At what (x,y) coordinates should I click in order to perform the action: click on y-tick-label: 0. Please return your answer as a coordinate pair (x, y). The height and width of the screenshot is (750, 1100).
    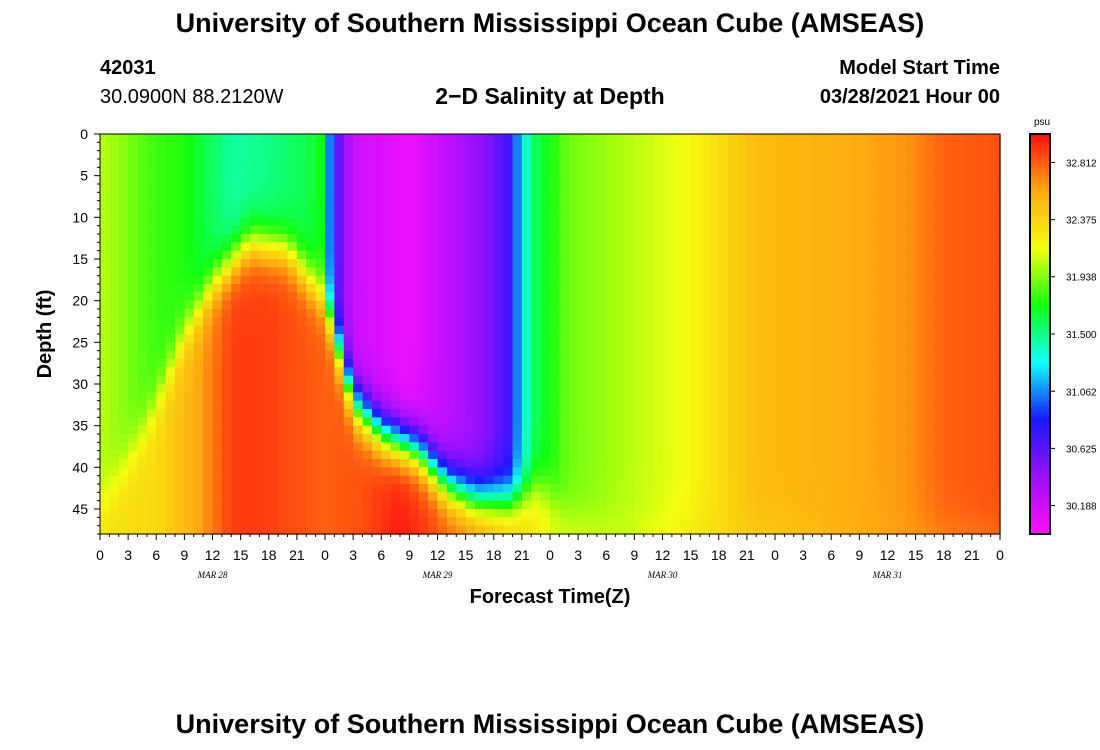
    Looking at the image, I should click on (84, 134).